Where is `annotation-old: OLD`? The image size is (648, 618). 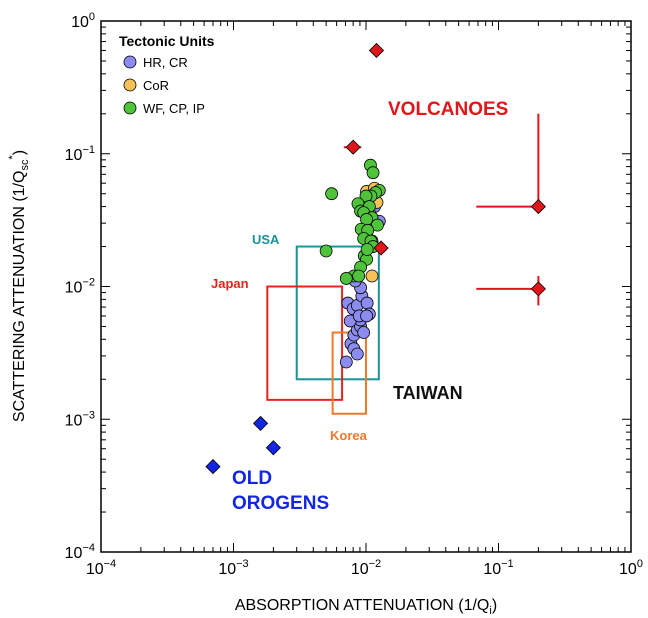 annotation-old: OLD is located at coordinates (252, 478).